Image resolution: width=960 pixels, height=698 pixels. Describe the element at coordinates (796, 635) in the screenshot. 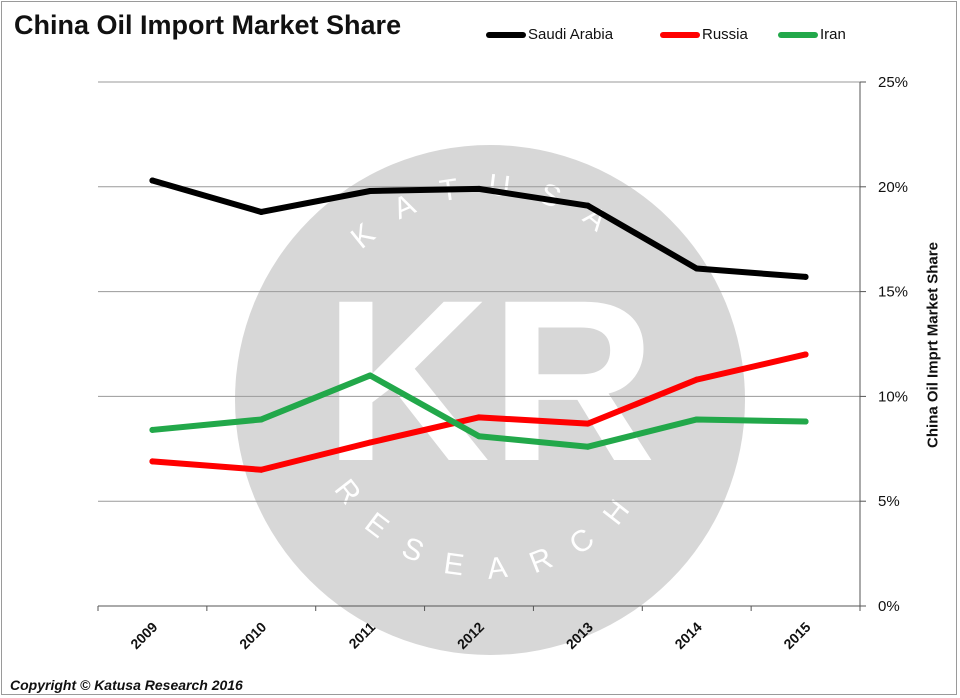

I see `x-tick-label: 2015` at that location.